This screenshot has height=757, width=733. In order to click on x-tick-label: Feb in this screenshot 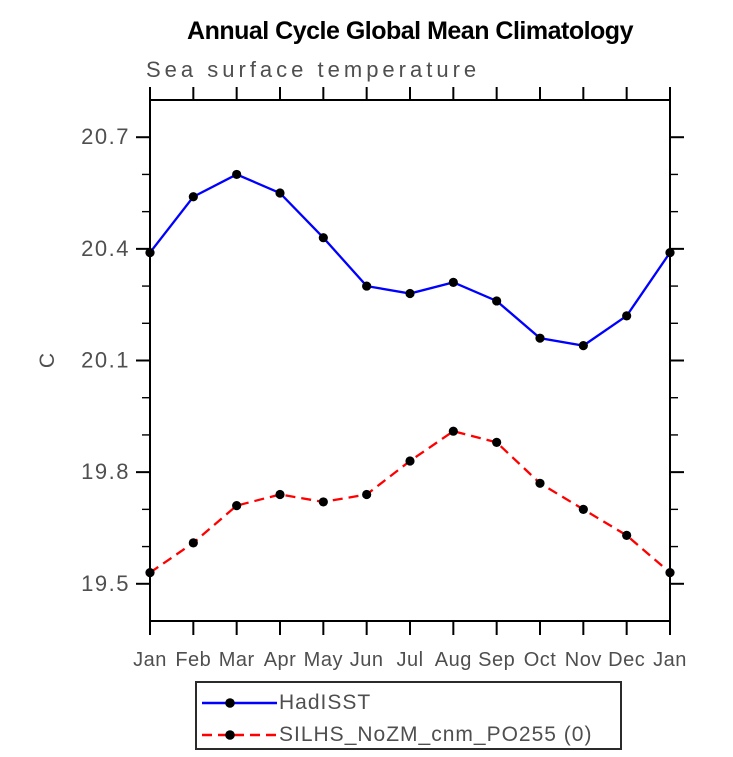, I will do `click(193, 660)`.